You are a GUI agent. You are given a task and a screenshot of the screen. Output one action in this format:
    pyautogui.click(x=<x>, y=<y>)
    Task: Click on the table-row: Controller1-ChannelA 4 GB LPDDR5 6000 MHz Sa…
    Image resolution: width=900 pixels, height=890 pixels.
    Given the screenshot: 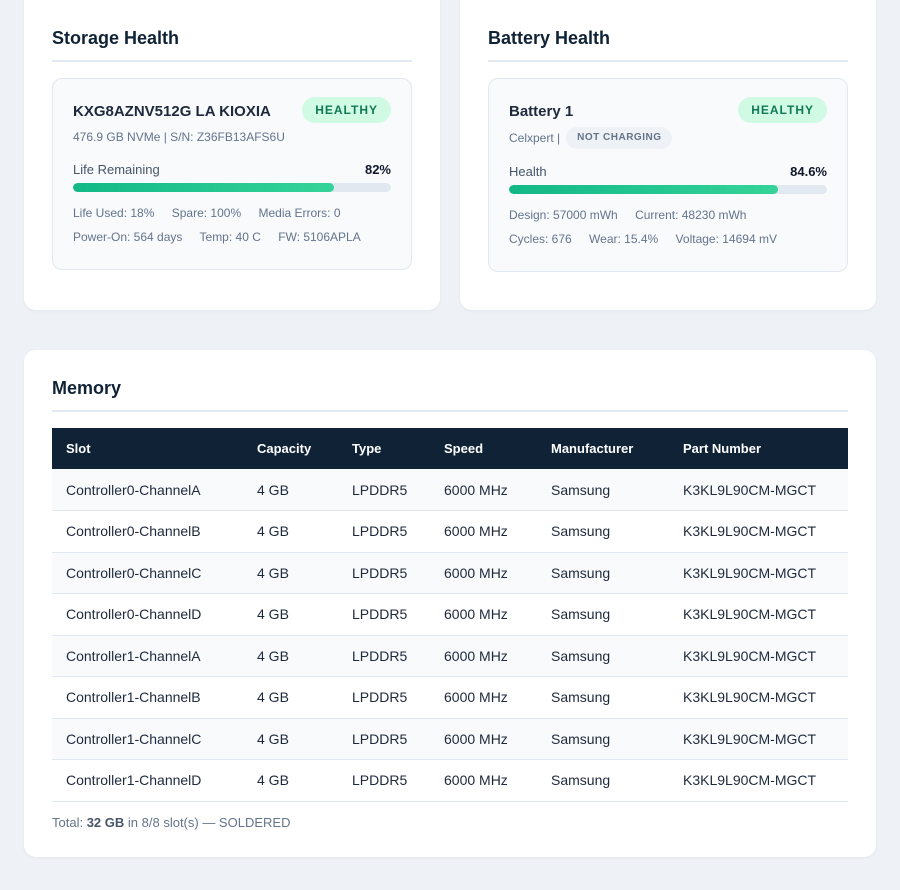 What is the action you would take?
    pyautogui.click(x=450, y=656)
    